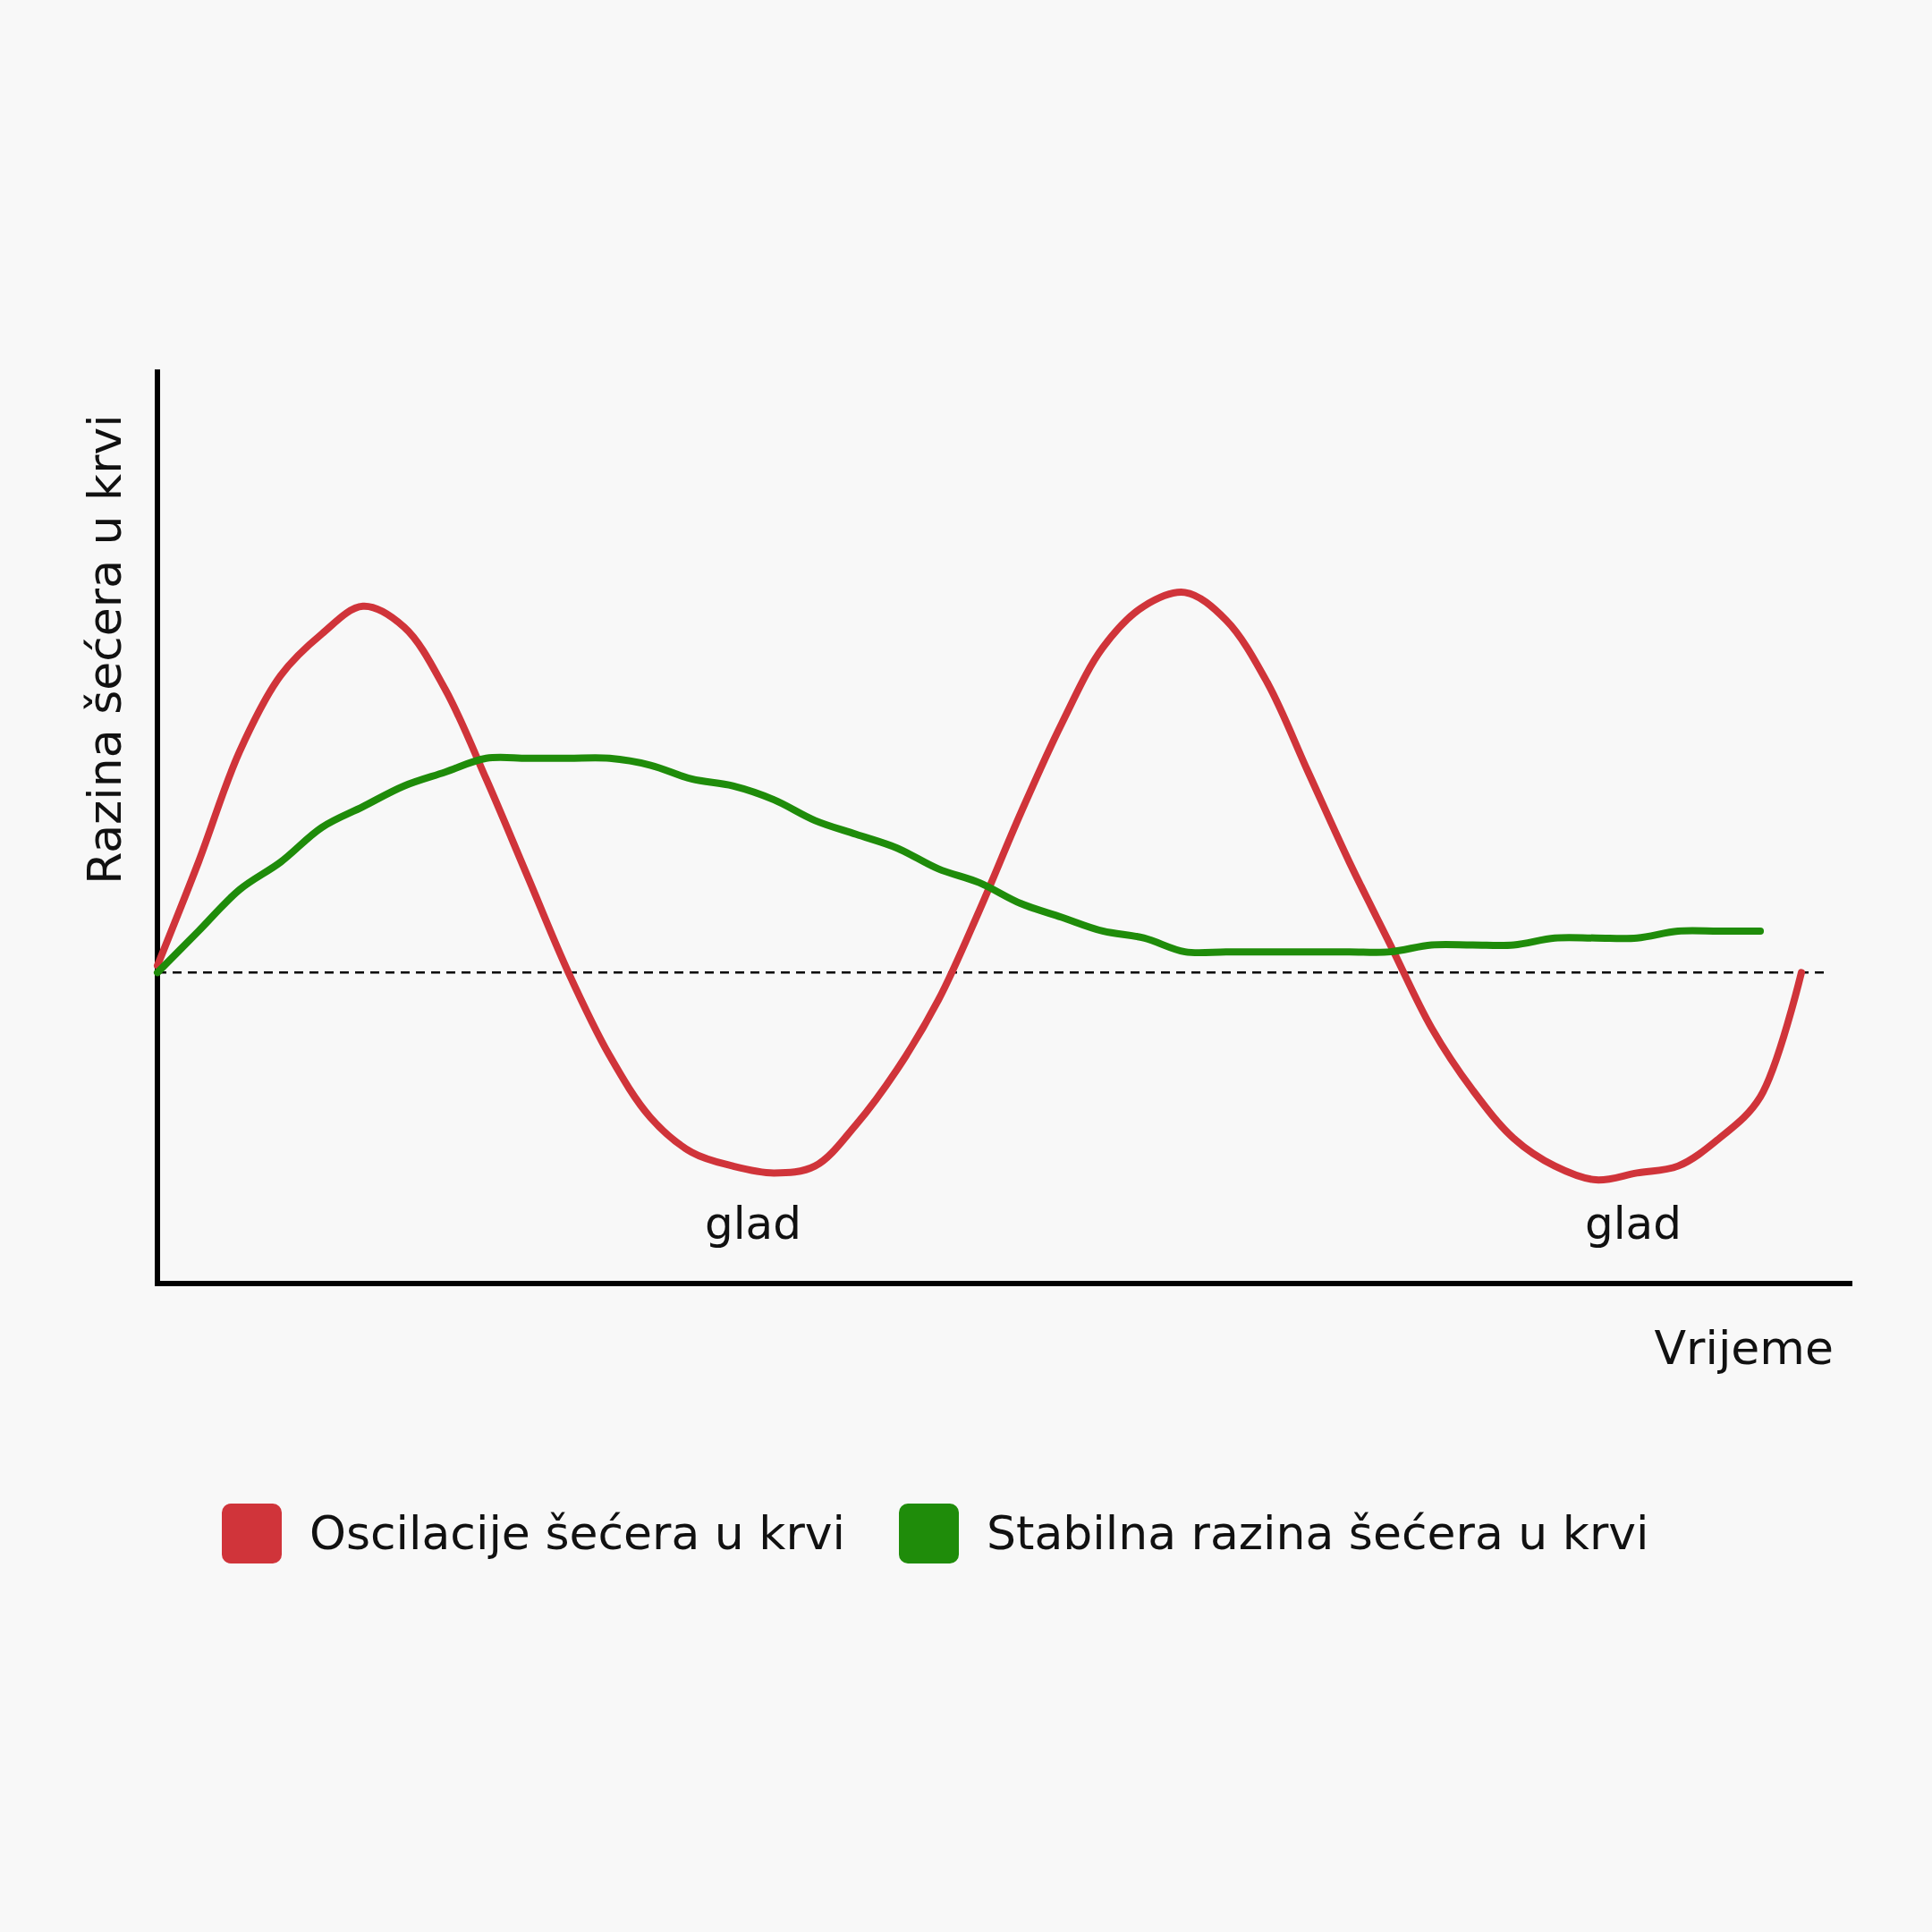 The height and width of the screenshot is (1932, 1932). Describe the element at coordinates (1744, 1348) in the screenshot. I see `x-axis-title: Vrijeme` at that location.